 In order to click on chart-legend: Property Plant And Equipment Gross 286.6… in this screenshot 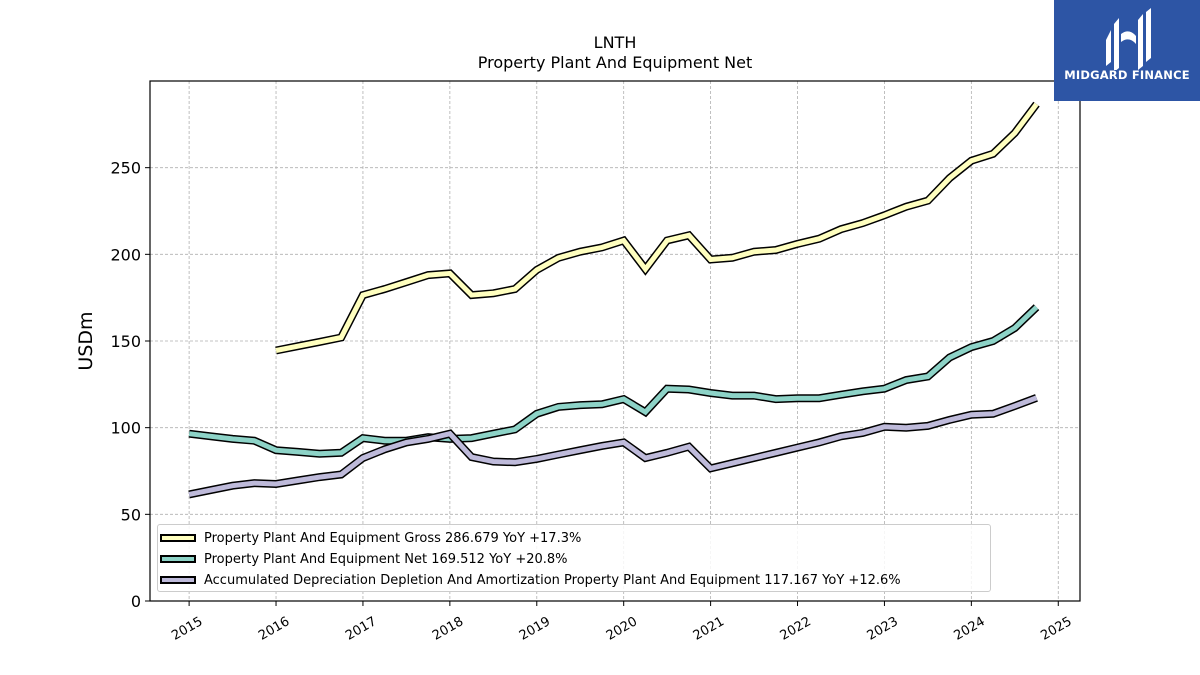, I will do `click(574, 558)`.